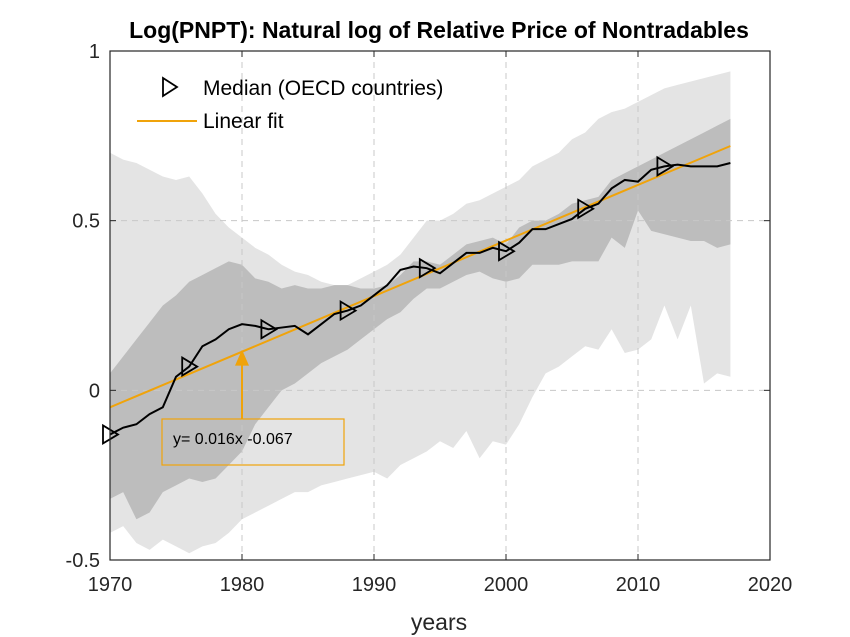  I want to click on x-tick-label: 1980, so click(242, 585).